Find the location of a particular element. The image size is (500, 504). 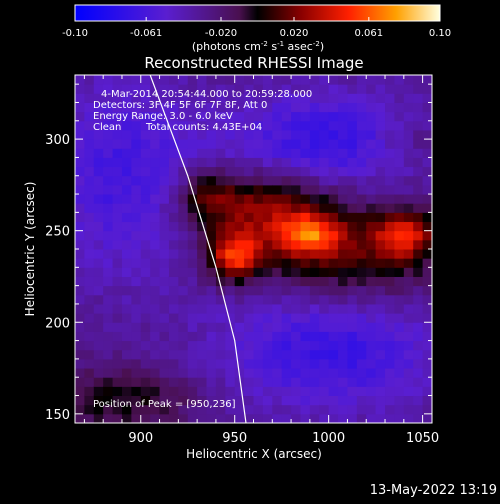

y-tick-label: 200 is located at coordinates (57, 323).